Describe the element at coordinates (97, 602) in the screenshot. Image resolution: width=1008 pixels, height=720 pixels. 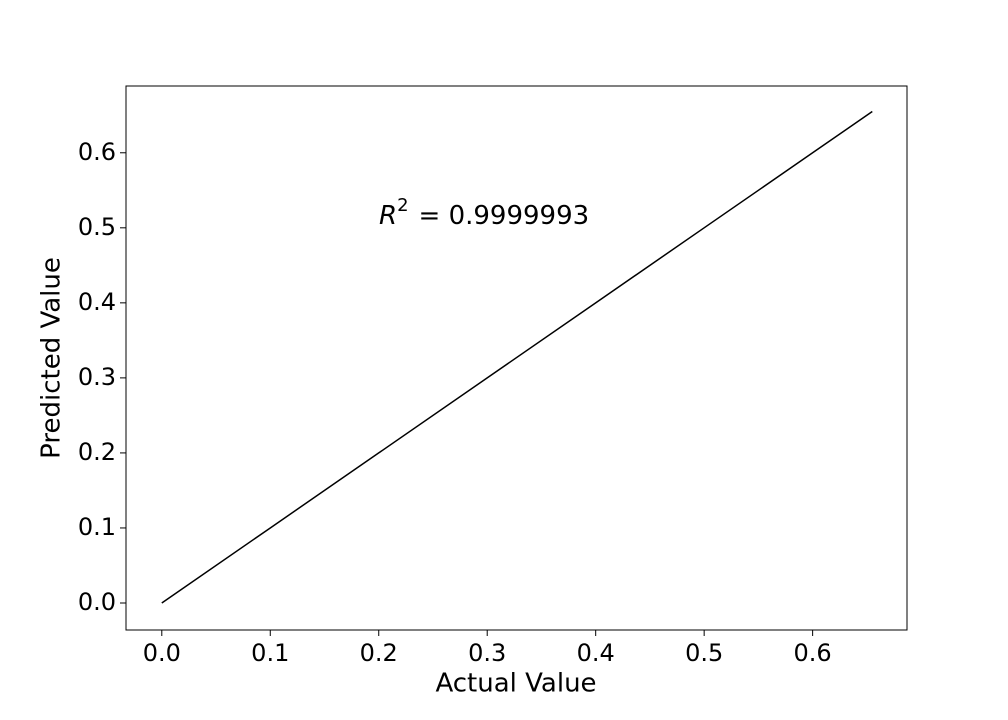
I see `y-tick-label: 0.0` at that location.